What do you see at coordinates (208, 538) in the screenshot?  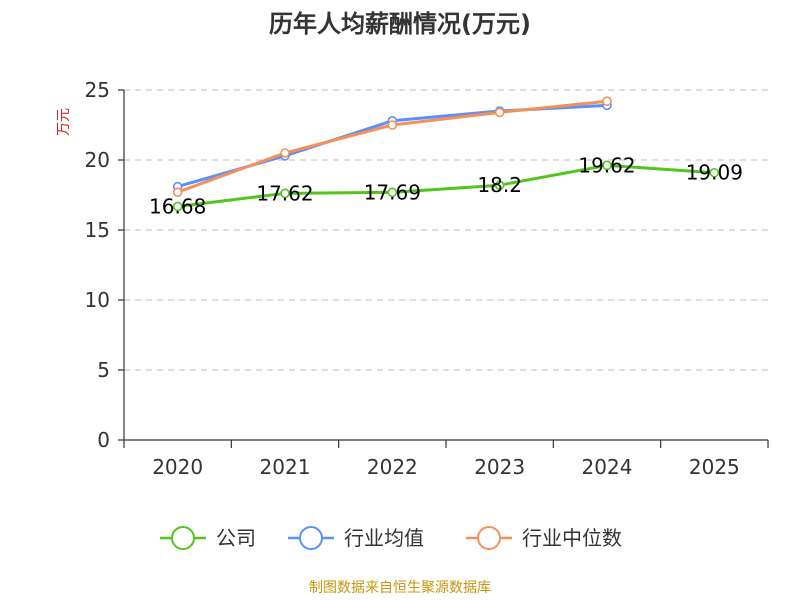 I see `legend-item: 公司` at bounding box center [208, 538].